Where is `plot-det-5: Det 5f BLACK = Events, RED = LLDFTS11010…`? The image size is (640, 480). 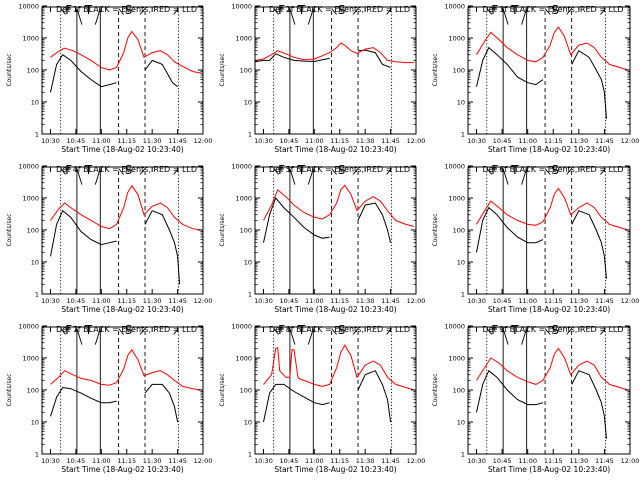
plot-det-5: Det 5f BLACK = Events, RED = LLDFTS11010… is located at coordinates (322, 239).